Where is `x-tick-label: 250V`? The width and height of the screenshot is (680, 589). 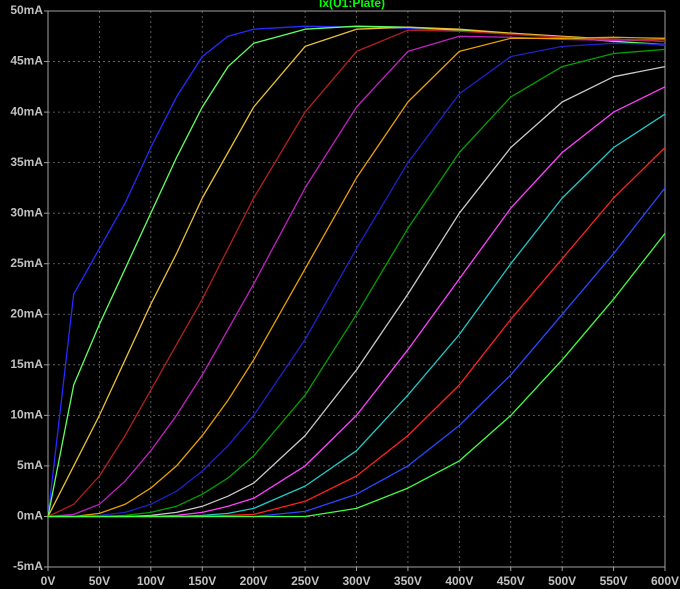
x-tick-label: 250V is located at coordinates (305, 581).